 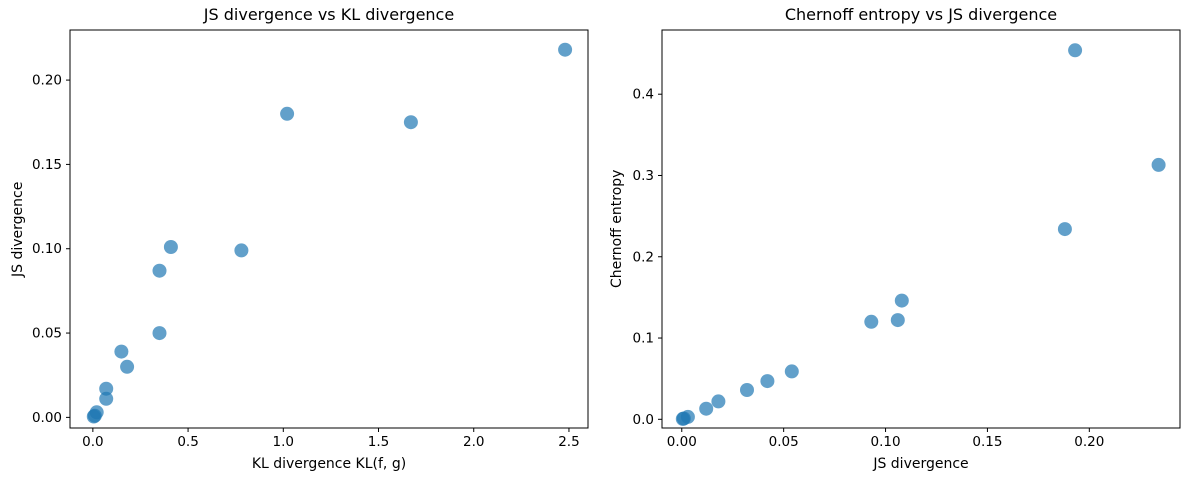 What do you see at coordinates (283, 442) in the screenshot?
I see `x-tick-label: 1.0` at bounding box center [283, 442].